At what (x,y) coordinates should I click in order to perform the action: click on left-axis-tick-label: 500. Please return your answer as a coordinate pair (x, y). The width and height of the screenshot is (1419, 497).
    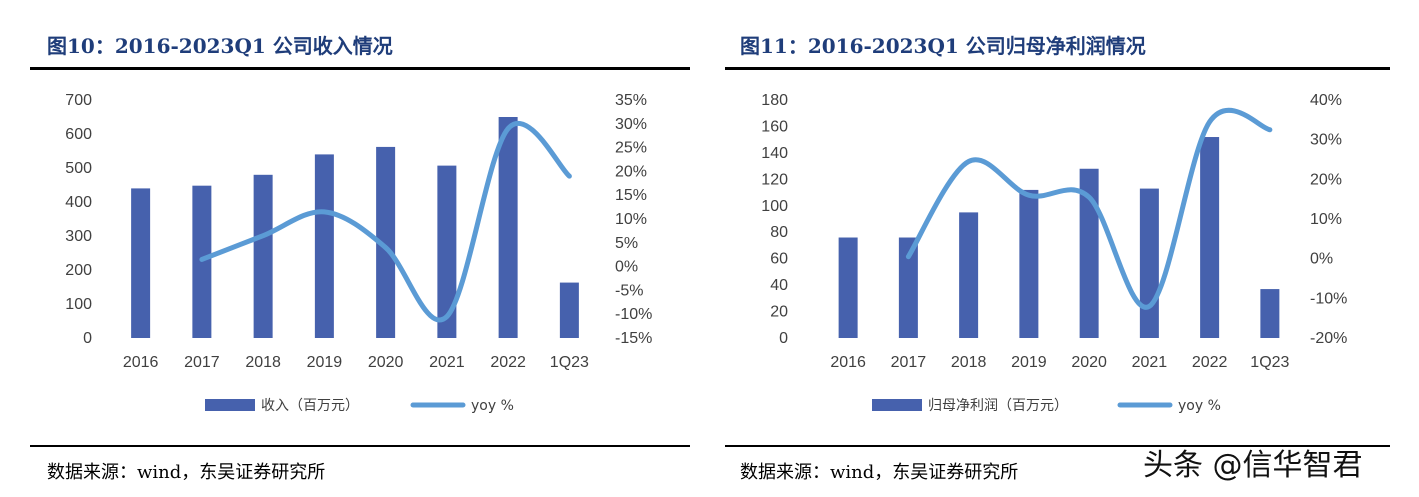
    Looking at the image, I should click on (78, 168).